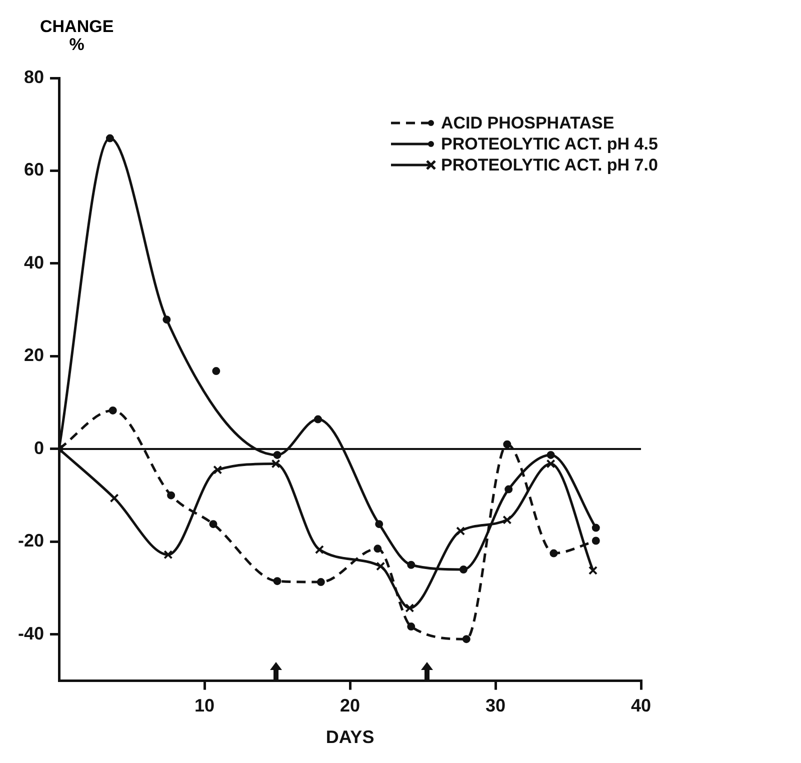 The width and height of the screenshot is (801, 763). Describe the element at coordinates (34, 76) in the screenshot. I see `y-tick-label: 80` at that location.